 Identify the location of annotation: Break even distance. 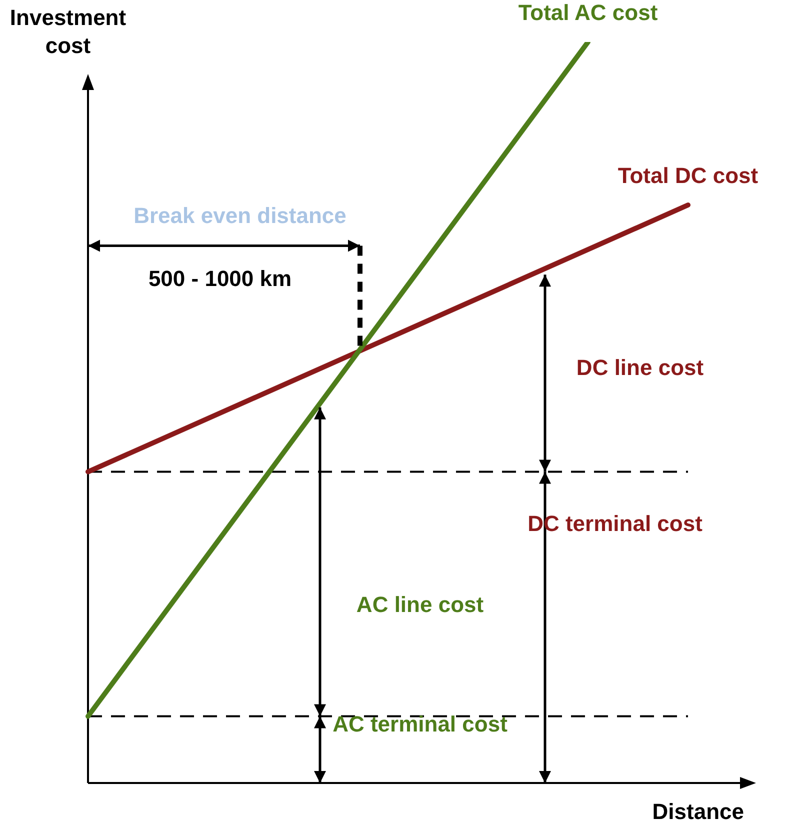
(240, 216).